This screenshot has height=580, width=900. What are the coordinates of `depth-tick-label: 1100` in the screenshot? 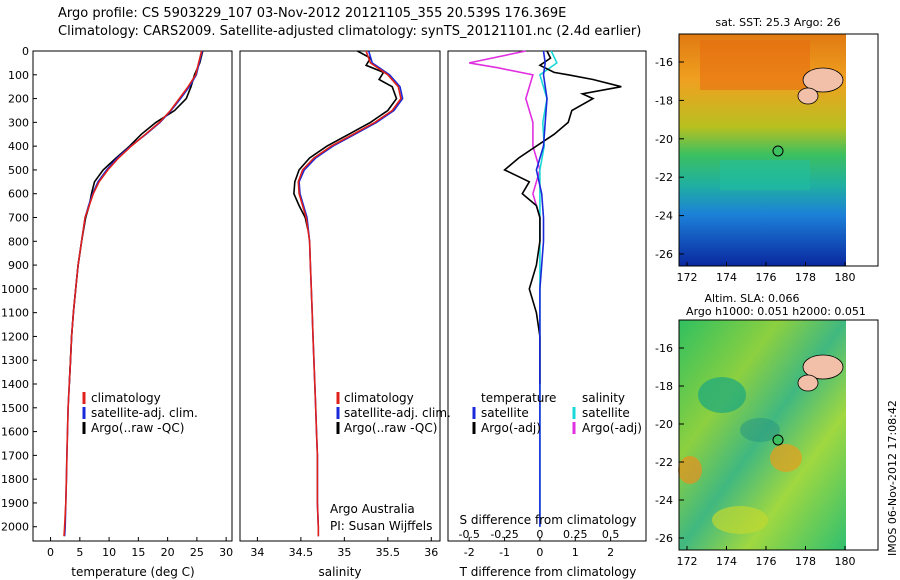 It's located at (15, 313).